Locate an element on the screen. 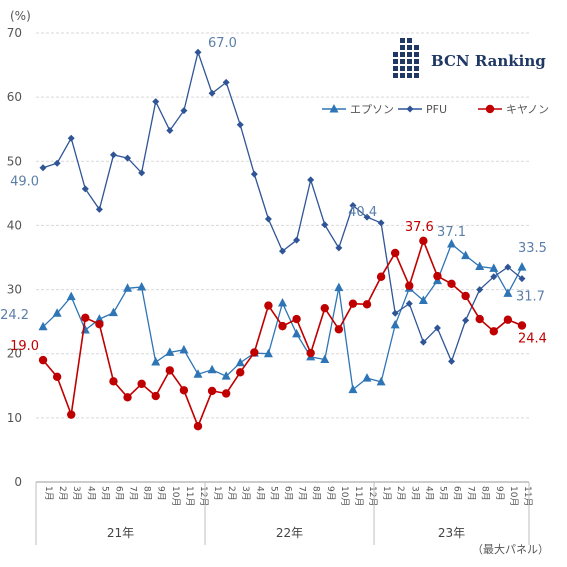  legend-label: キヤノン is located at coordinates (527, 109).